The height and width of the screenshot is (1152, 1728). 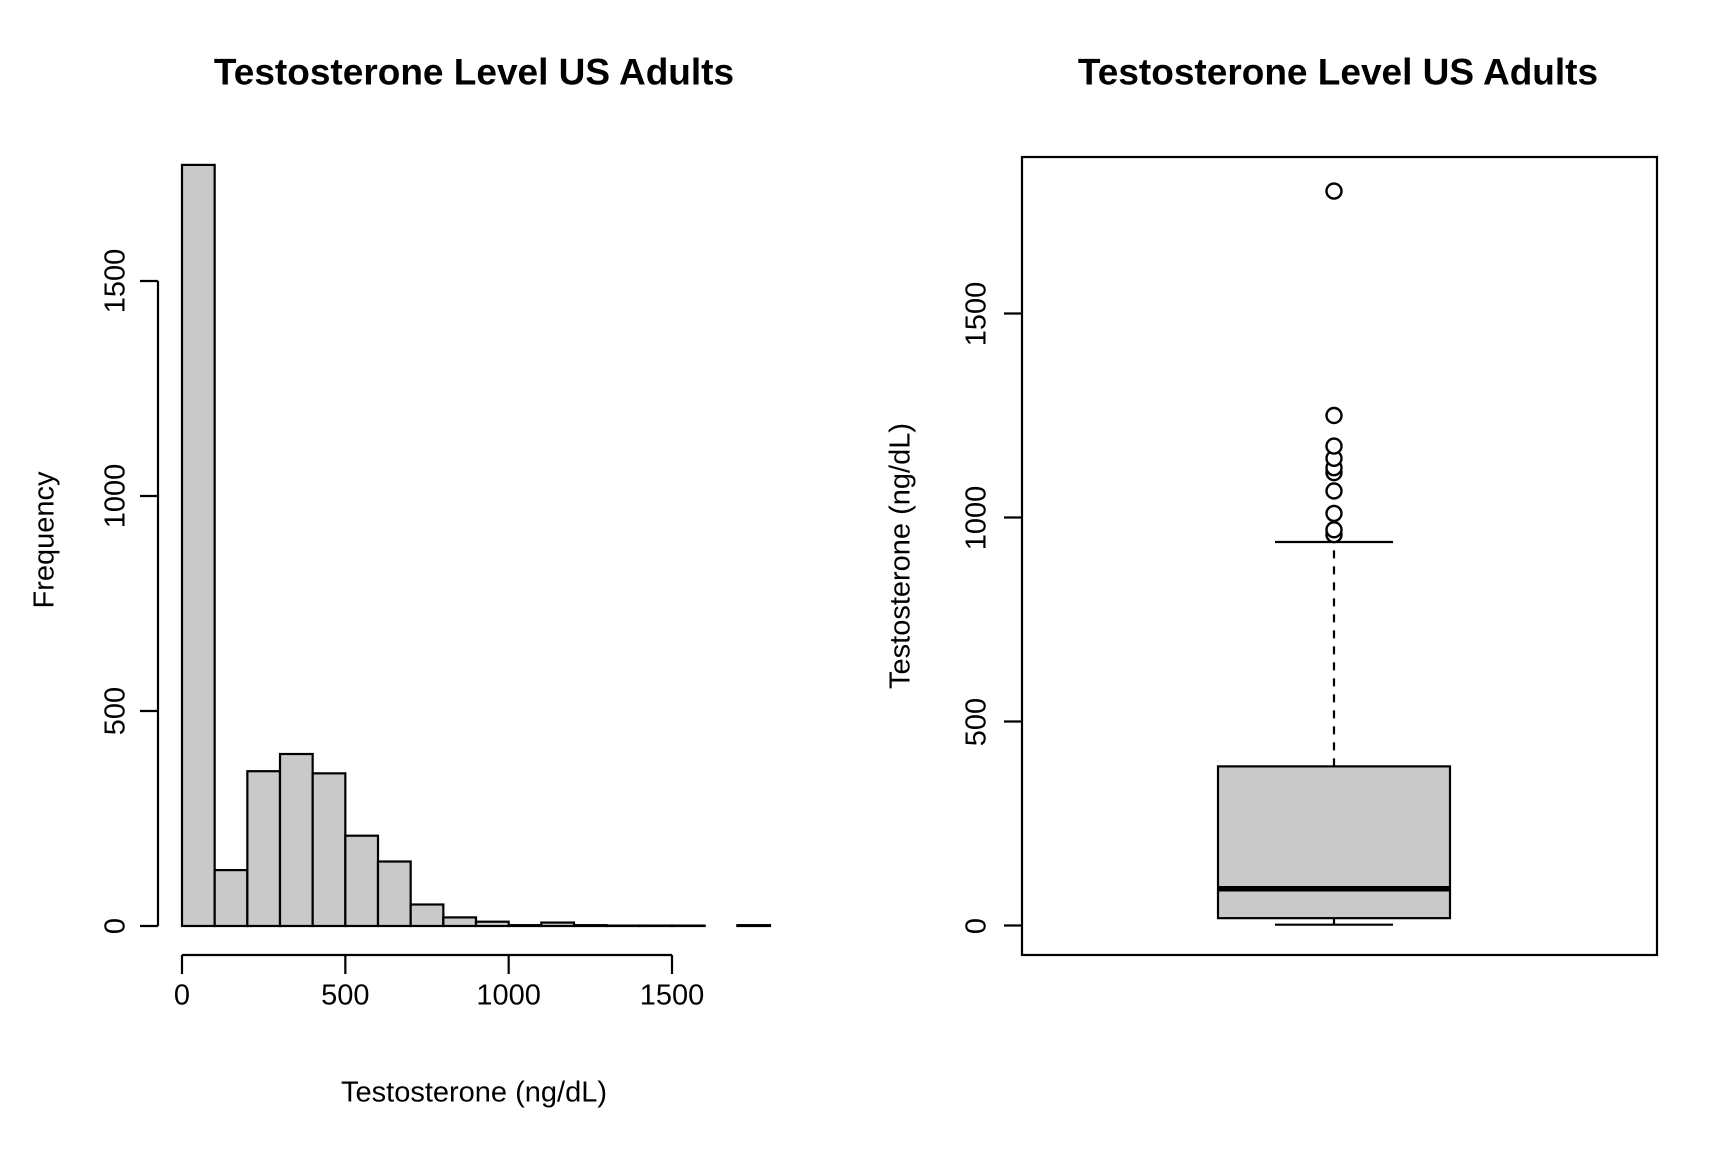 What do you see at coordinates (345, 995) in the screenshot?
I see `histogram-x-tick-label: 500` at bounding box center [345, 995].